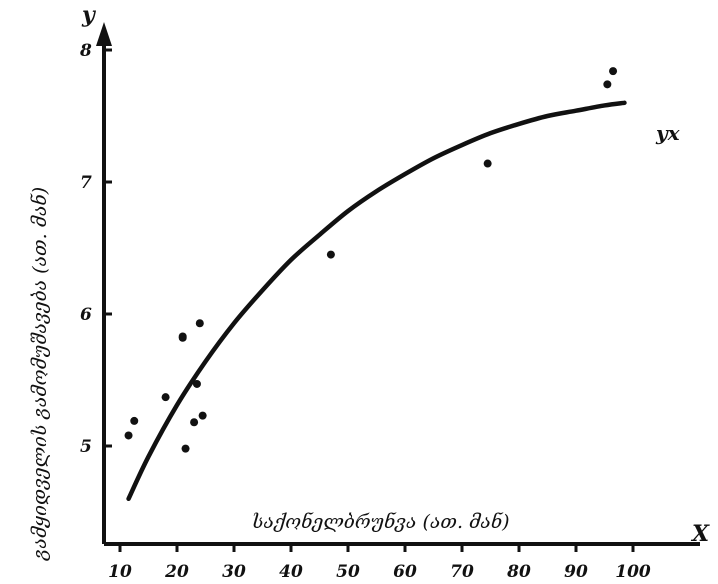 Image resolution: width=718 pixels, height=584 pixels. What do you see at coordinates (86, 447) in the screenshot?
I see `y-tick-label: 5` at bounding box center [86, 447].